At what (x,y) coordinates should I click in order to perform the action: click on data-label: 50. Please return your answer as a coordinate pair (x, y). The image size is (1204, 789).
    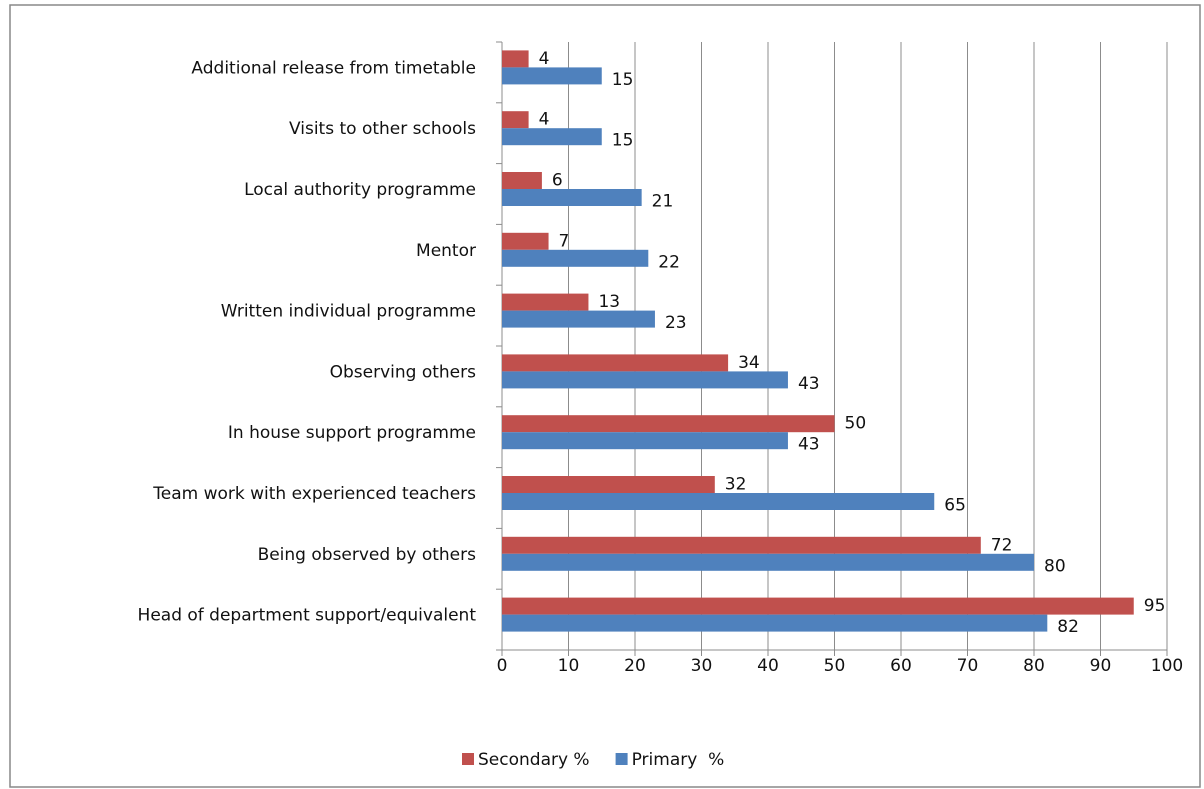
    Looking at the image, I should click on (856, 424).